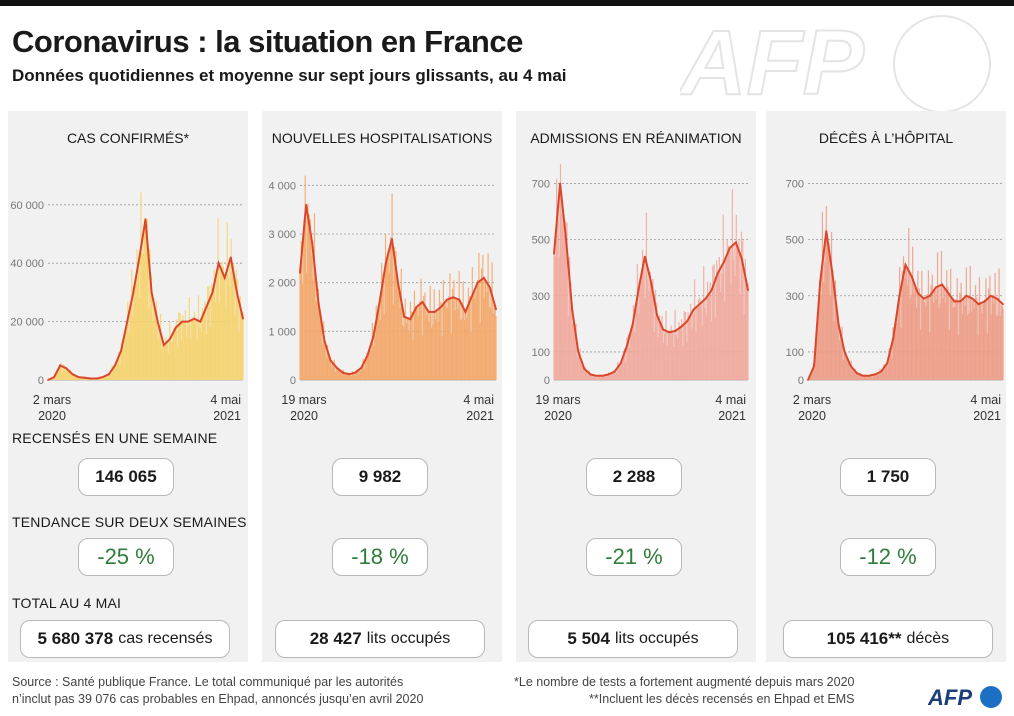  I want to click on weekly-section-label: RECENSÉS EN UNE SEMAINE, so click(115, 438).